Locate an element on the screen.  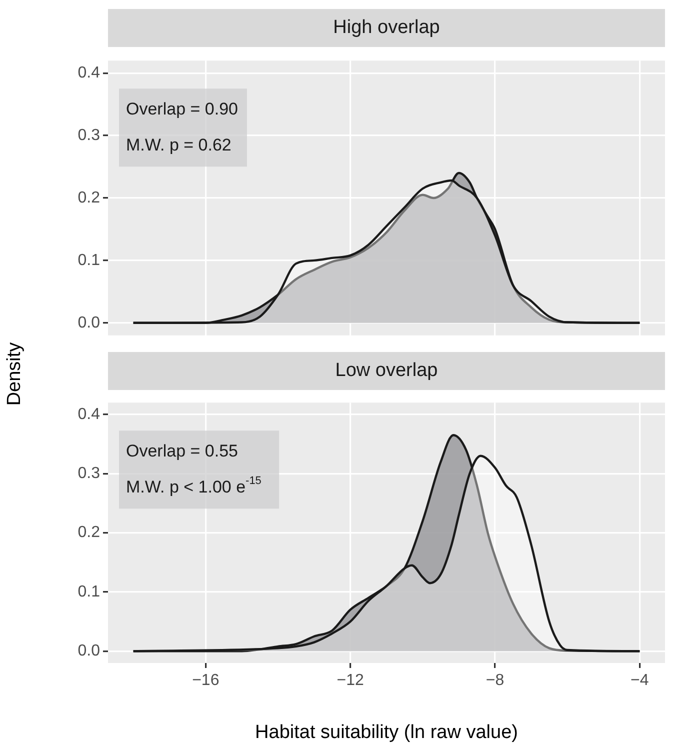
x-tick-label: −4 is located at coordinates (639, 681).